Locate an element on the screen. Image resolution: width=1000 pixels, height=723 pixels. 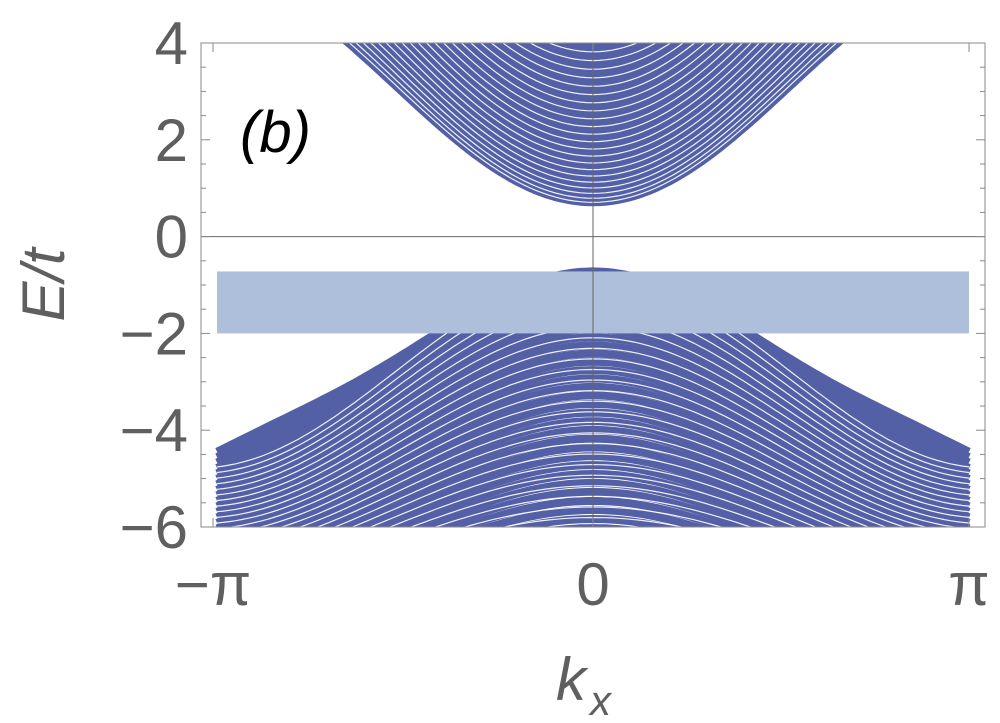
panel-label: (b) is located at coordinates (275, 132).